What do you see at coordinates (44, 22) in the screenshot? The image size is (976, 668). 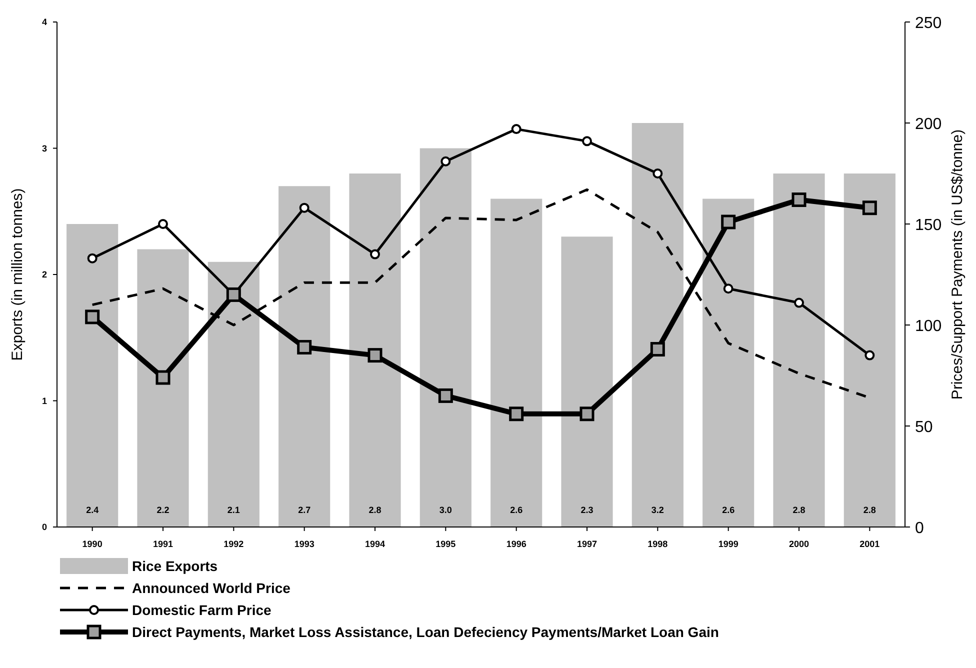 I see `y-tick-label: 4` at bounding box center [44, 22].